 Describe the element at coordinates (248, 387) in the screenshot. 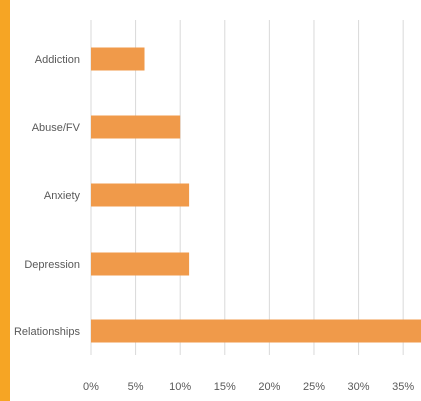

I see `x-tick-labels: 0% 5% 10% 15% 20% 25% 30% 35%` at that location.